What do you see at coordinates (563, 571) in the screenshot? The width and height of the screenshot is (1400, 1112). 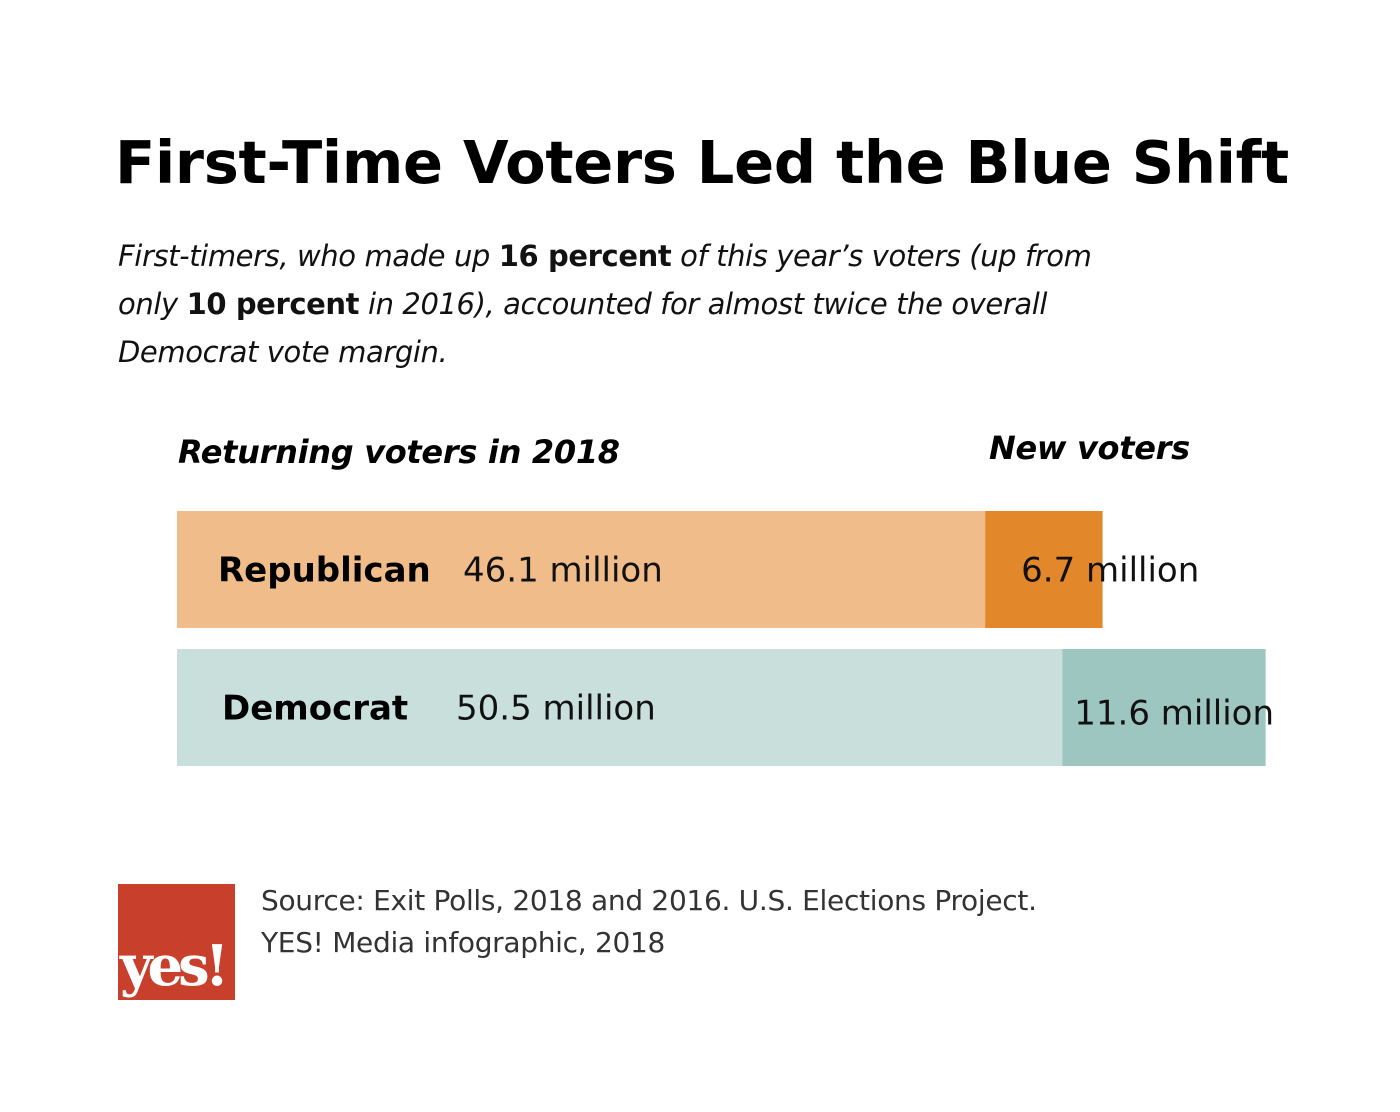 I see `data-label-republican-returning: 46.1 million` at bounding box center [563, 571].